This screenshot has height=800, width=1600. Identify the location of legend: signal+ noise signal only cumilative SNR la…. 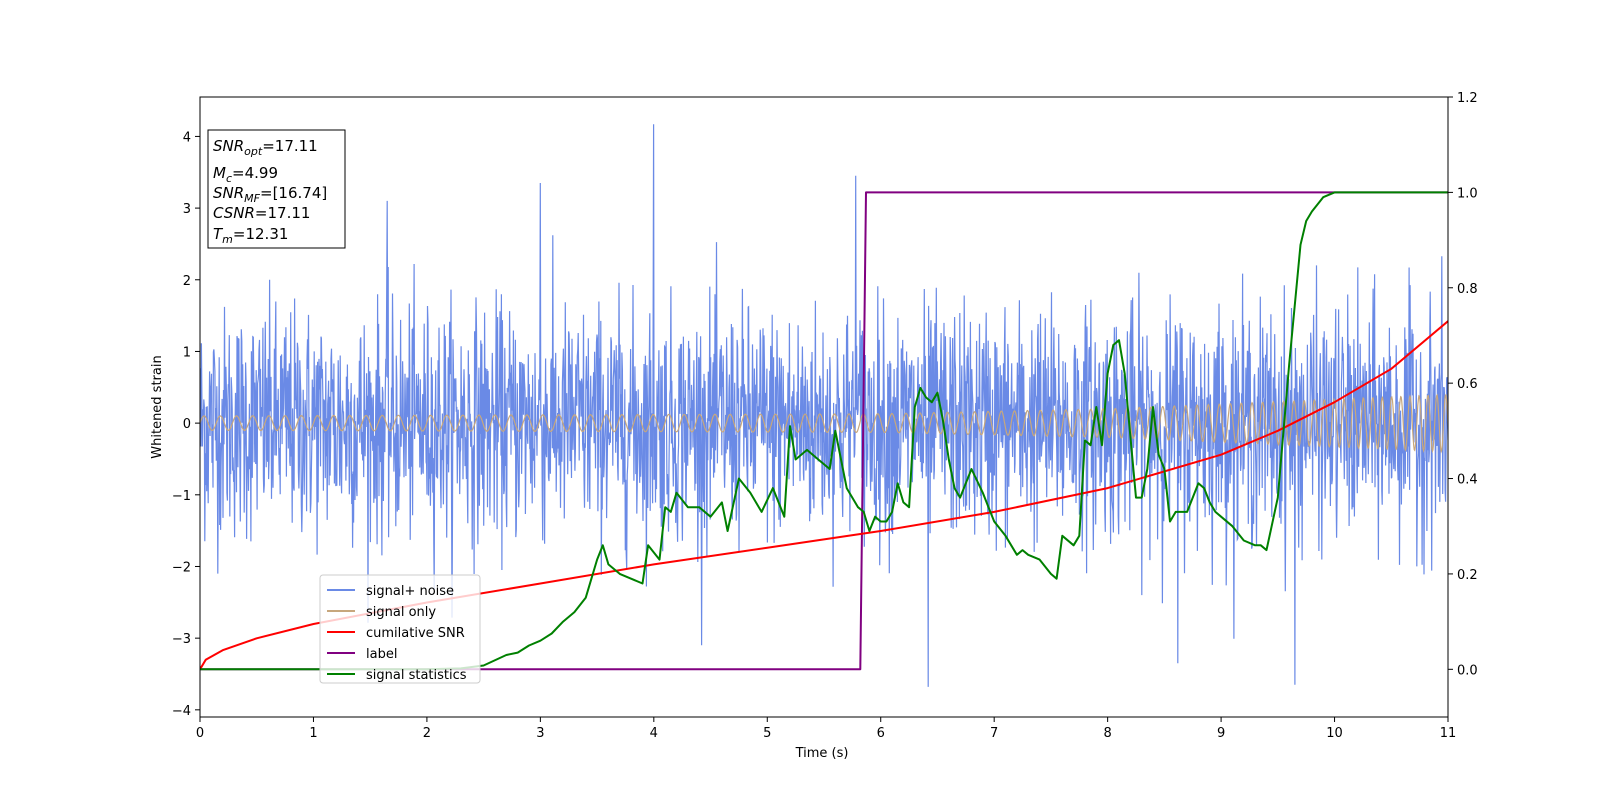
(400, 629).